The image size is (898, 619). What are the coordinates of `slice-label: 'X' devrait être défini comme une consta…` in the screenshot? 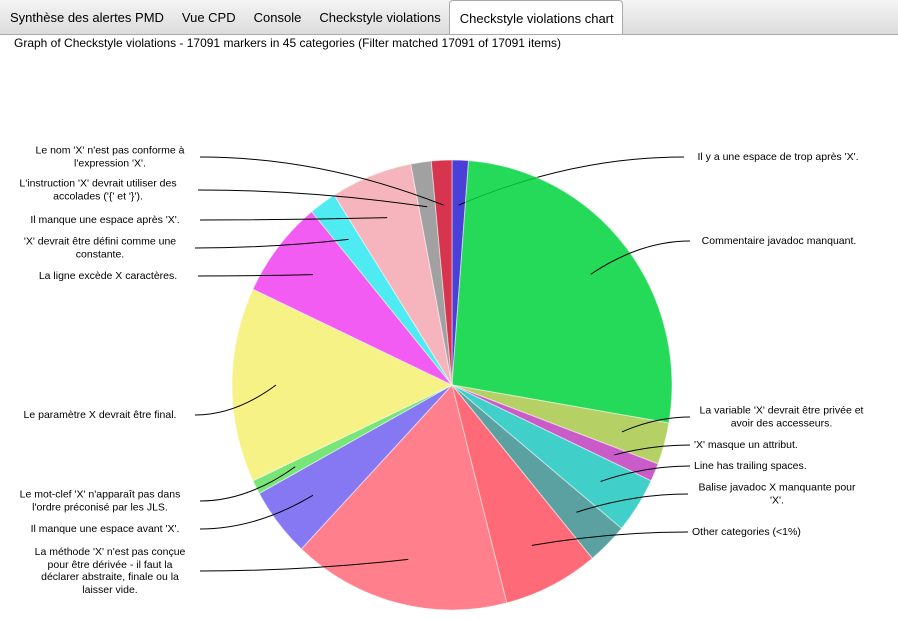 It's located at (100, 248).